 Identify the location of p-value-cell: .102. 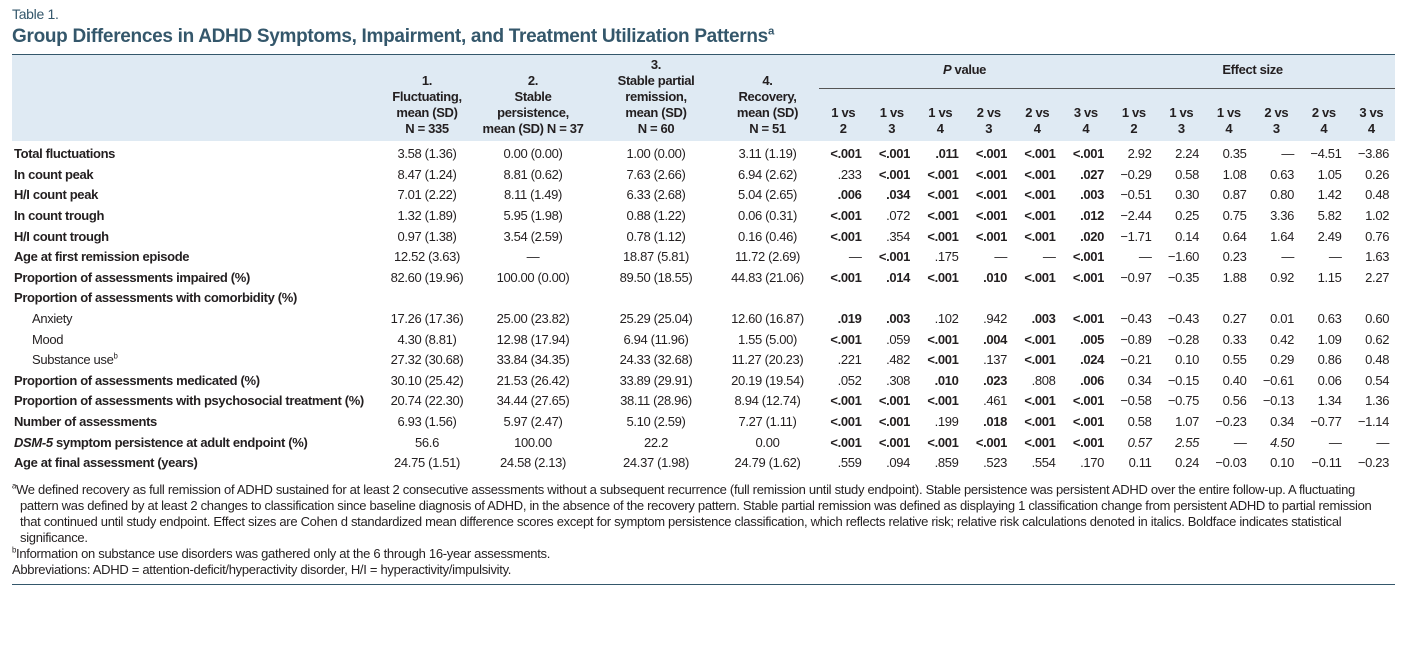
(946, 319).